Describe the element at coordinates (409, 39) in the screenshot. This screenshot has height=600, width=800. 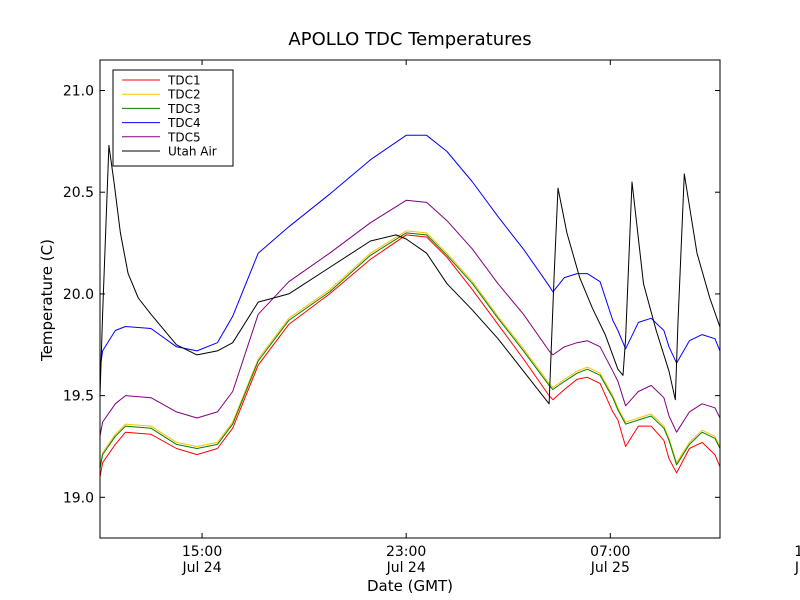
I see `chart-title: APOLLO TDC Temperatures` at that location.